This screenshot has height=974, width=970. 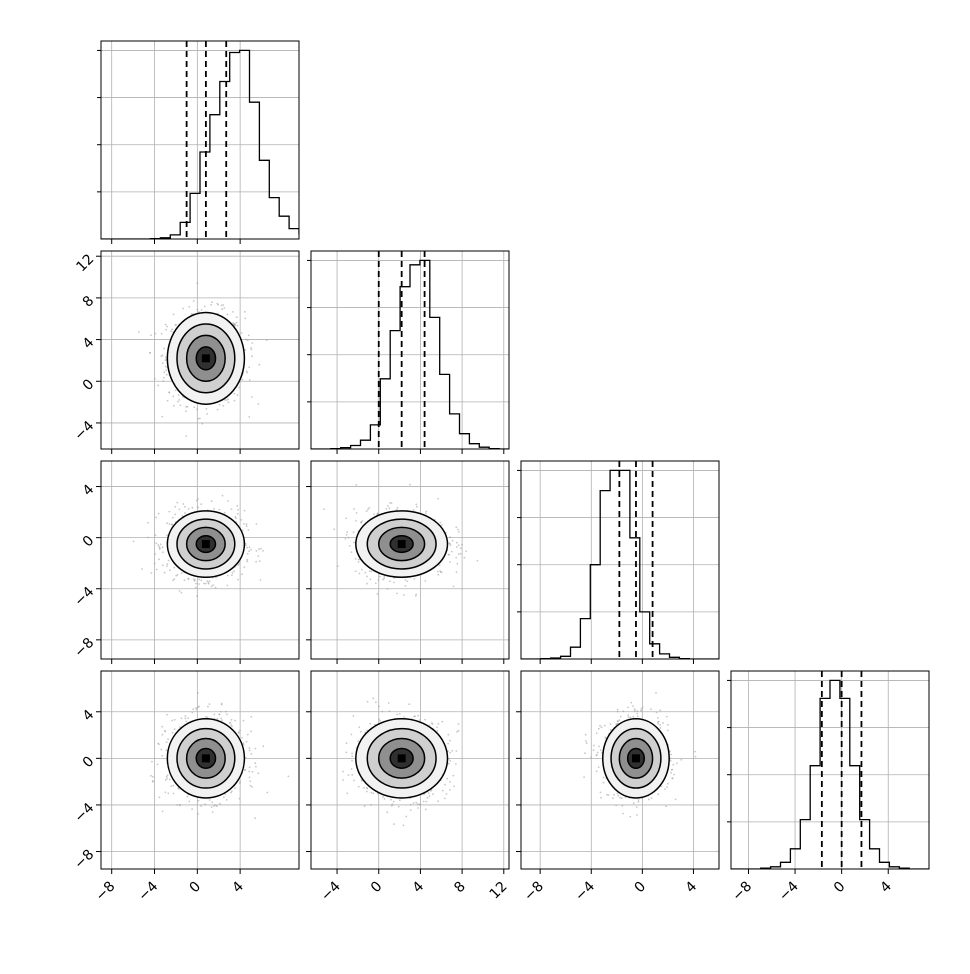 I want to click on x-tick-label: 8, so click(x=460, y=888).